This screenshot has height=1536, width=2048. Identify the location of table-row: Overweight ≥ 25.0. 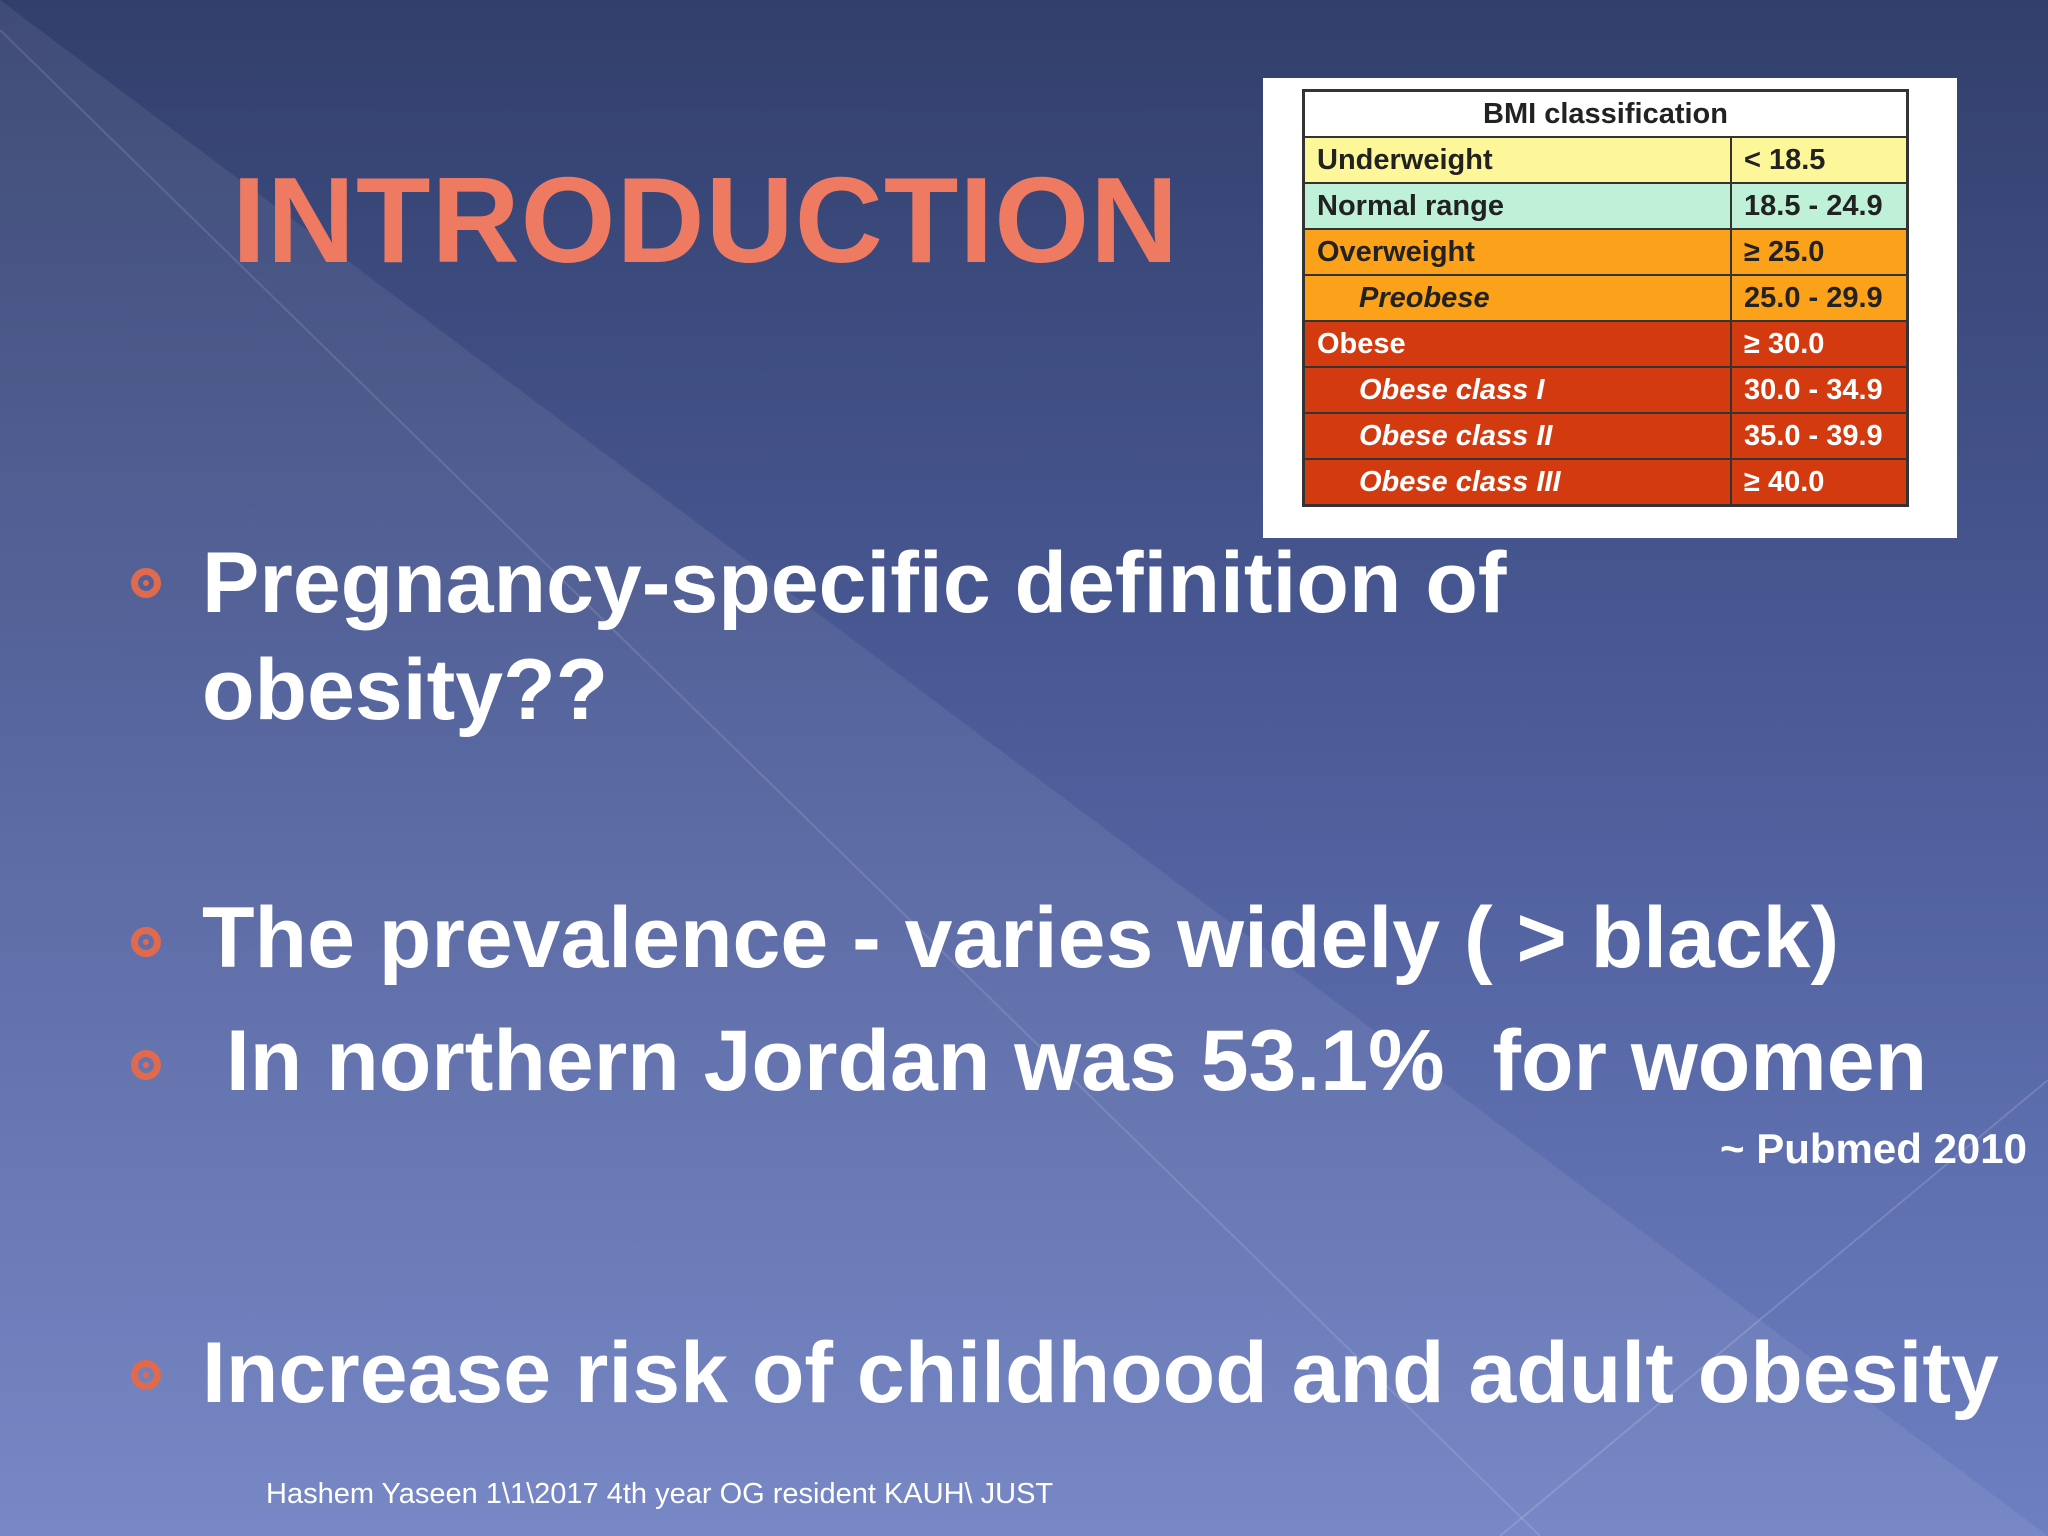
(1605, 252).